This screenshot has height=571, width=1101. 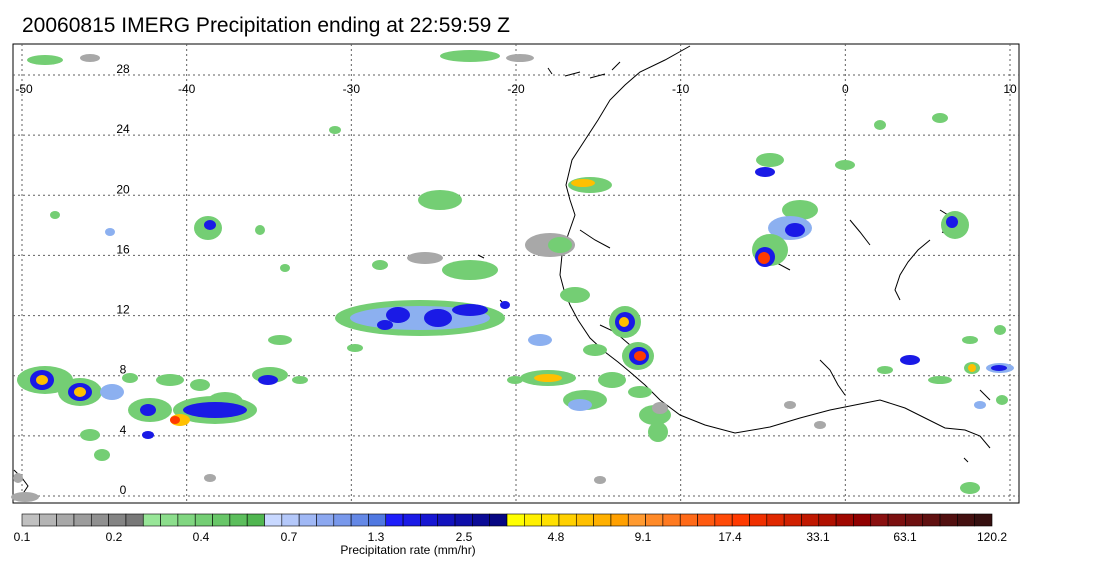 I want to click on lon-tick-label: -20, so click(x=516, y=89).